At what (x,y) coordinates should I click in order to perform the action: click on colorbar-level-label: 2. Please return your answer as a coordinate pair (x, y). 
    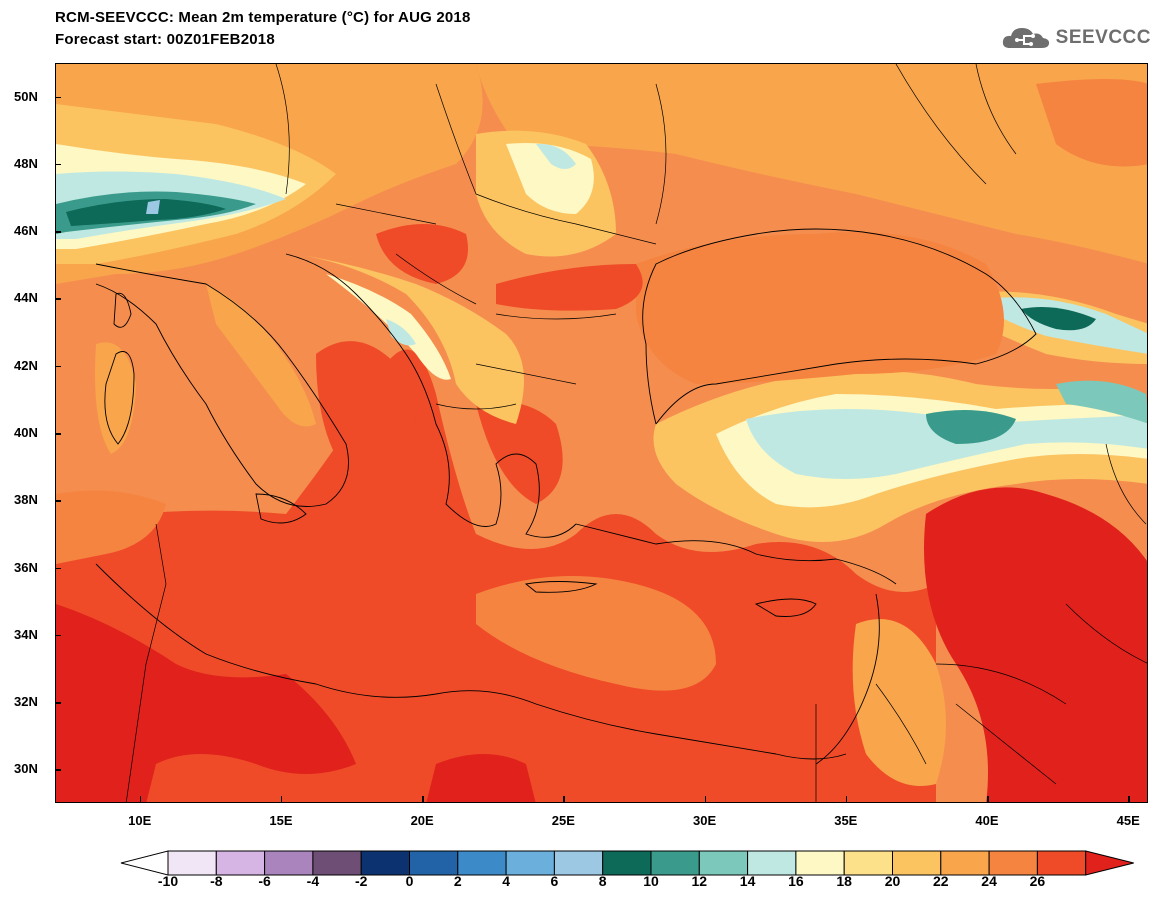
    Looking at the image, I should click on (457, 881).